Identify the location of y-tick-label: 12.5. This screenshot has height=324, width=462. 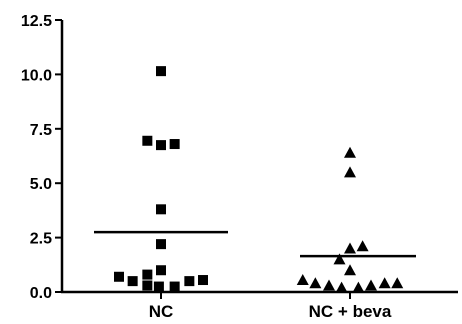
(36, 21).